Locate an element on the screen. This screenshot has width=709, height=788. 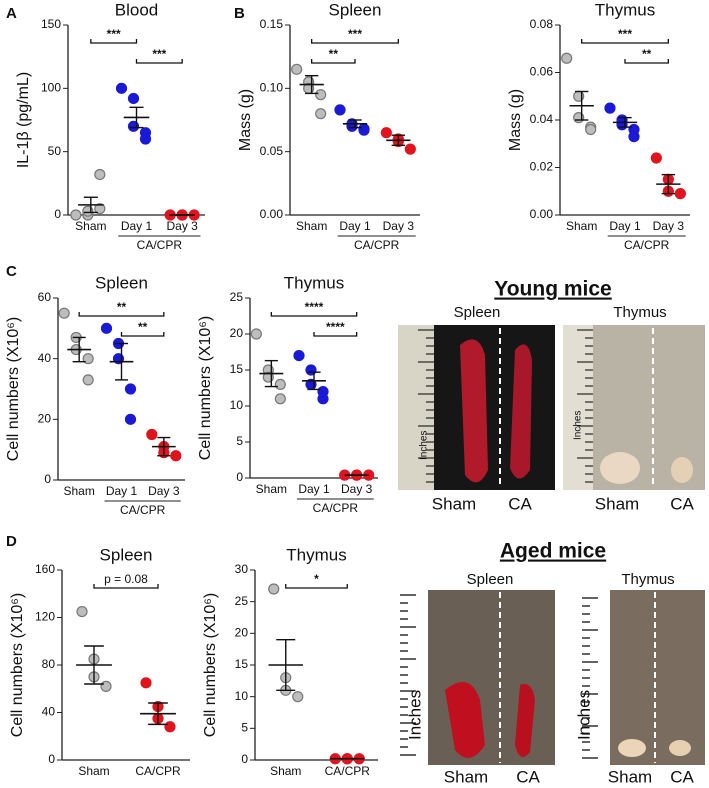
y-tick-label: 0.06 is located at coordinates (542, 72).